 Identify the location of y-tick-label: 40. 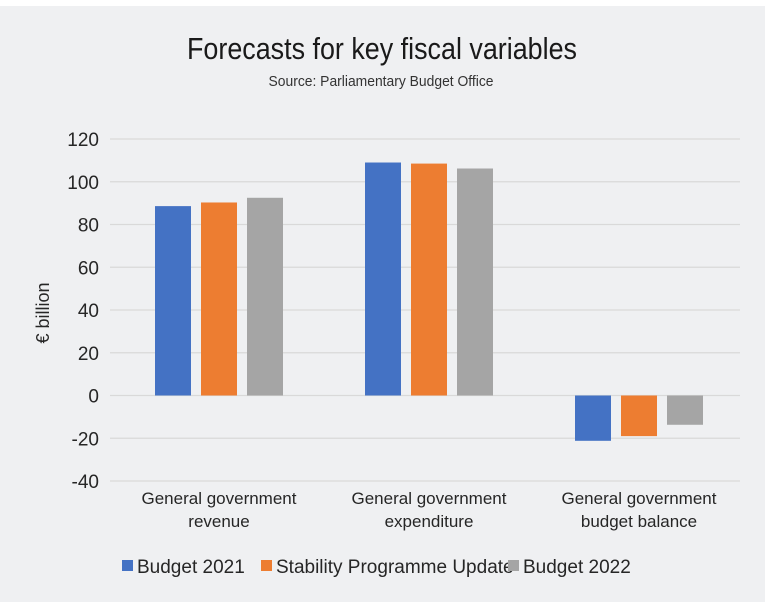
(88, 311).